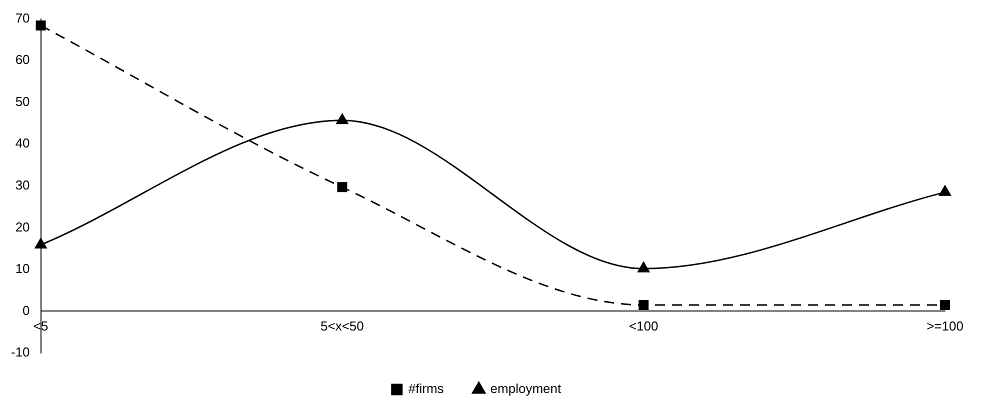 The width and height of the screenshot is (983, 414). What do you see at coordinates (22, 101) in the screenshot?
I see `y-tick-label: 50` at bounding box center [22, 101].